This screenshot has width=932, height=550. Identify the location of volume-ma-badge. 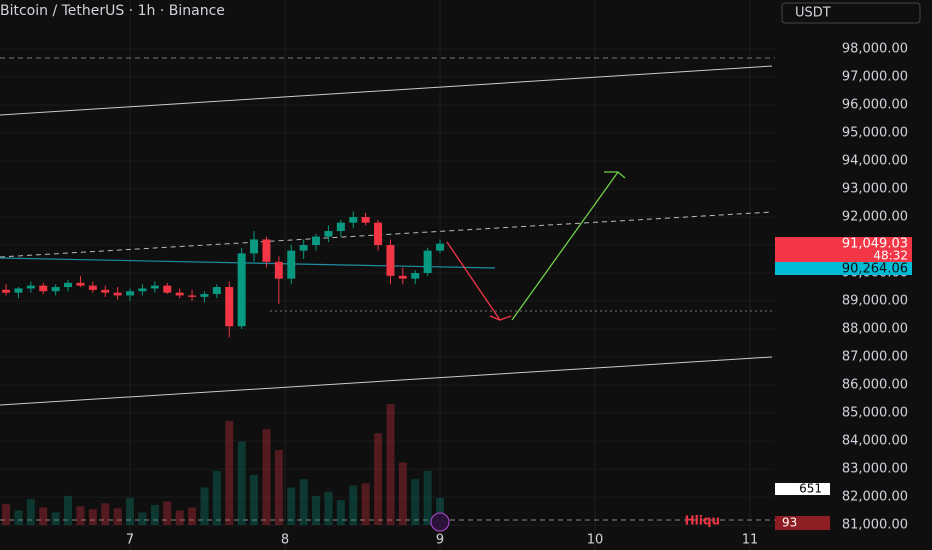
(802, 489).